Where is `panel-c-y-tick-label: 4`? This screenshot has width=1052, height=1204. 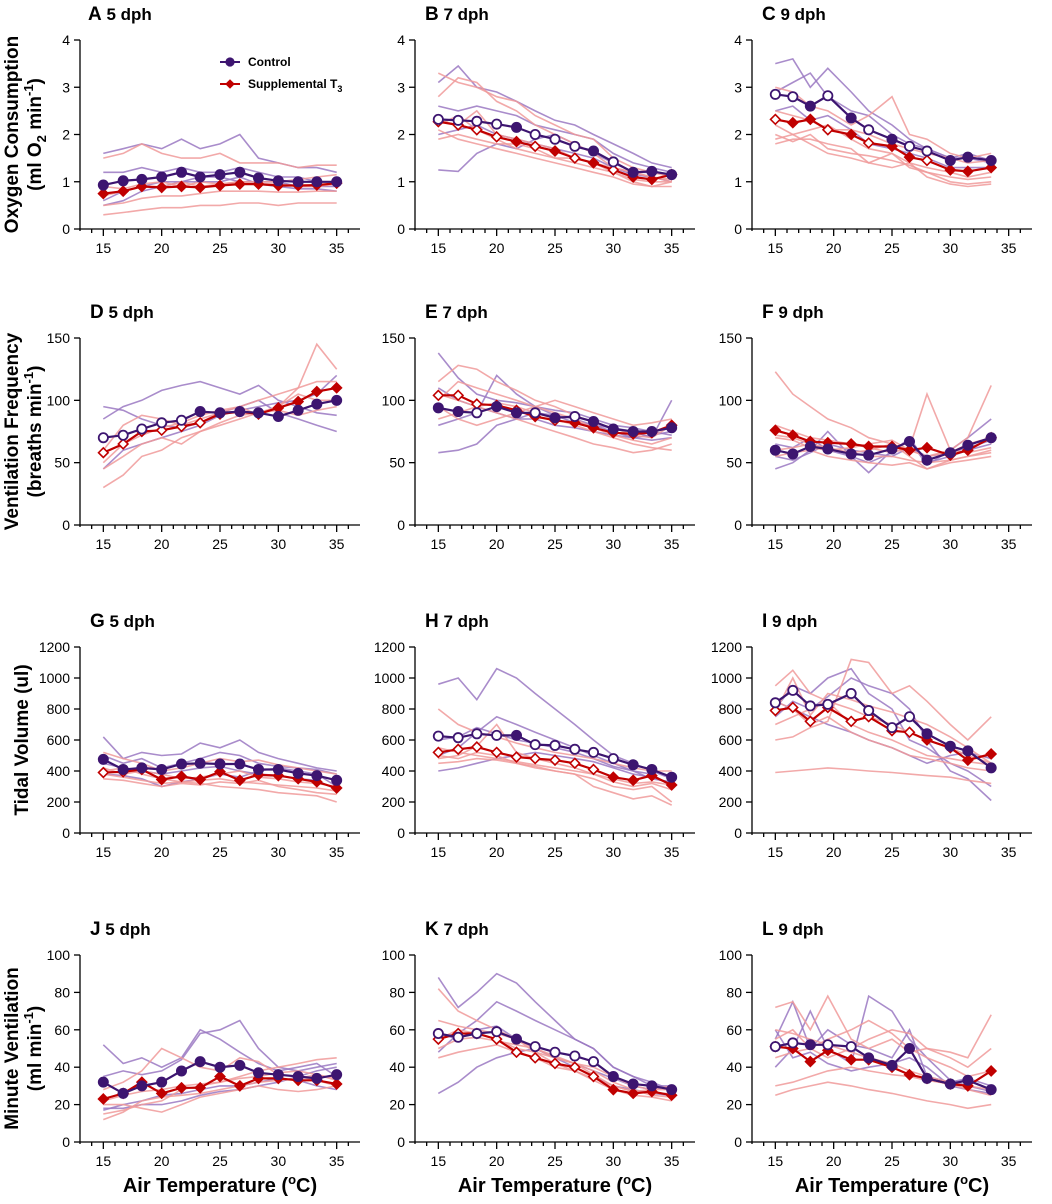 panel-c-y-tick-label: 4 is located at coordinates (738, 40).